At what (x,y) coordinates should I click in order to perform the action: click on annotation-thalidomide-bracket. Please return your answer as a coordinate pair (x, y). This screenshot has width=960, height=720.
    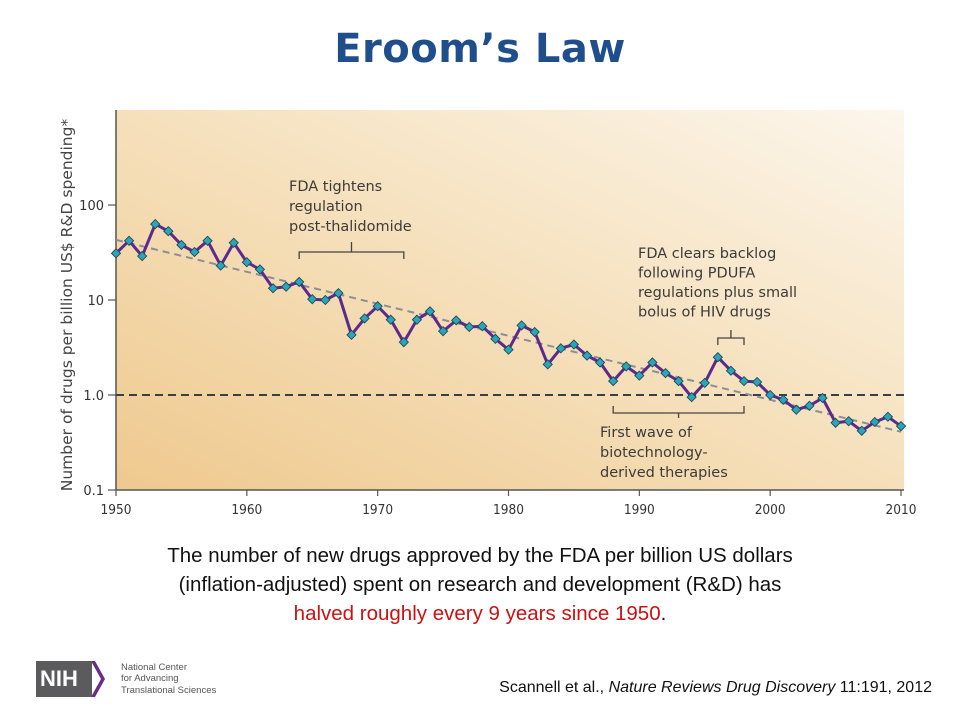
    Looking at the image, I should click on (351, 250).